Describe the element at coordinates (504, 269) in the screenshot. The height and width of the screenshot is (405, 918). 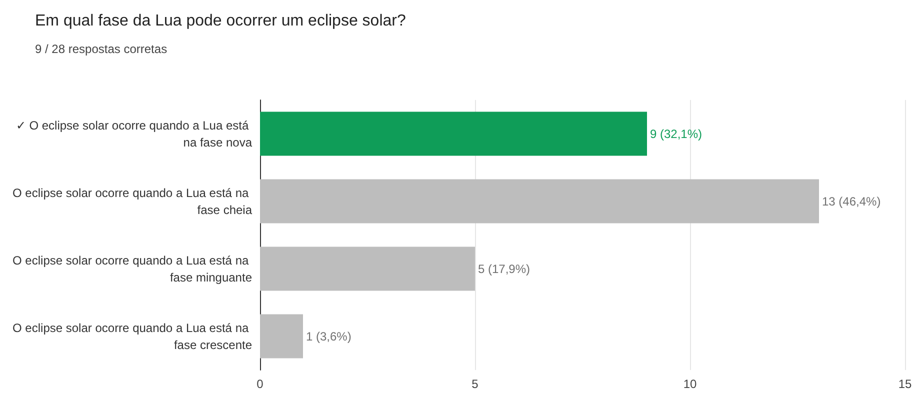
I see `data-label: 5 (17,9%)` at that location.